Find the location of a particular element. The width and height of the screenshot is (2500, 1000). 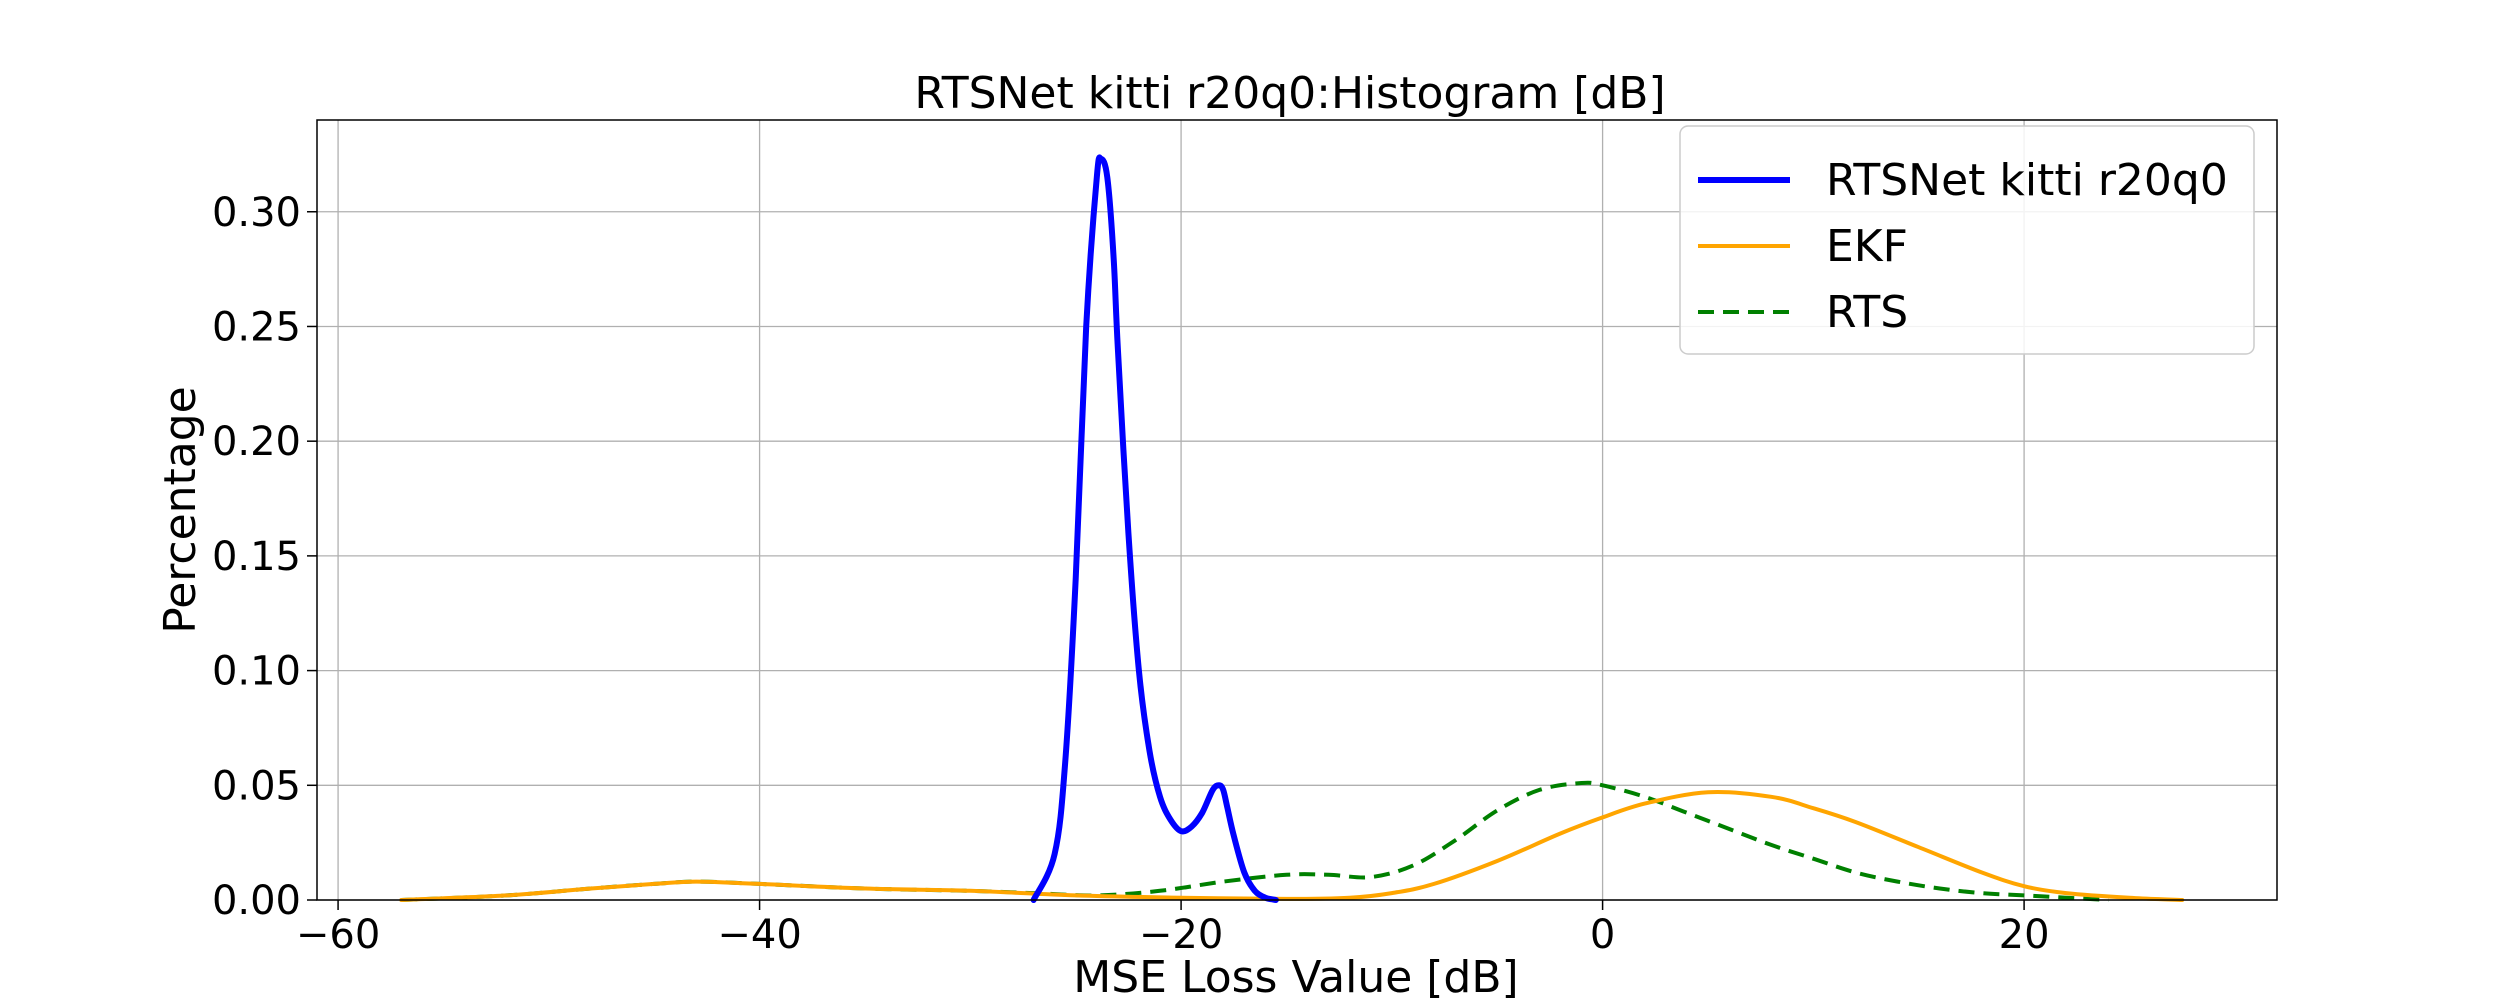

legend-label: RTS is located at coordinates (1867, 312).